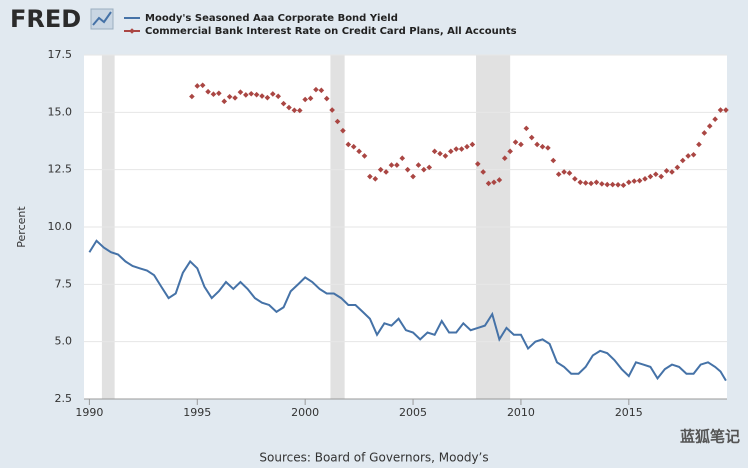 The width and height of the screenshot is (748, 468). Describe the element at coordinates (21, 227) in the screenshot. I see `y-axis-label: Percent` at that location.